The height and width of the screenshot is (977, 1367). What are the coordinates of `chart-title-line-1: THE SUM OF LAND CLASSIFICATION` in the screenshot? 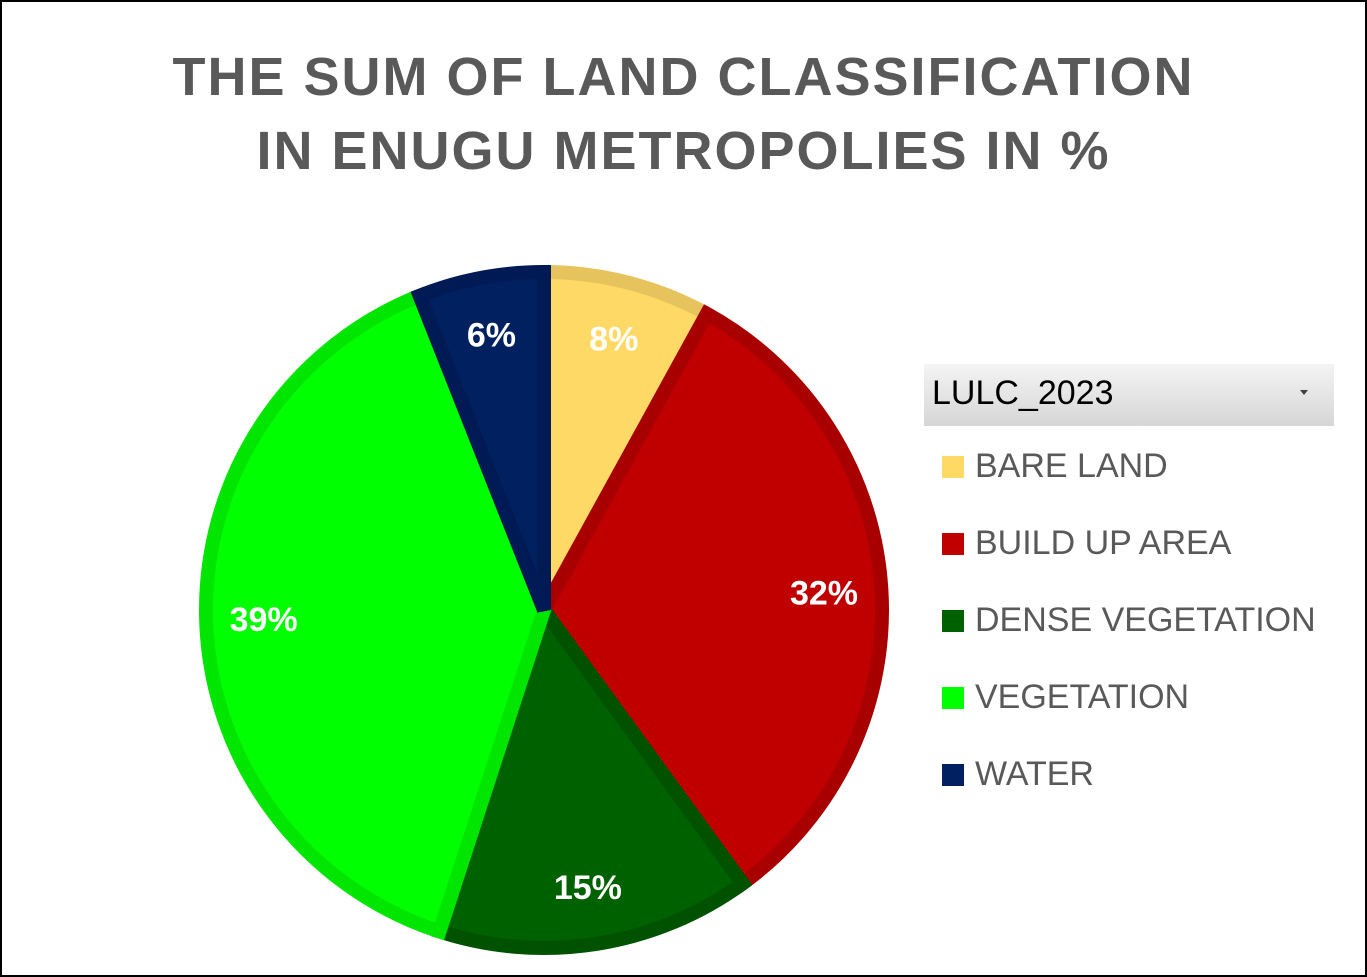 It's located at (683, 77).